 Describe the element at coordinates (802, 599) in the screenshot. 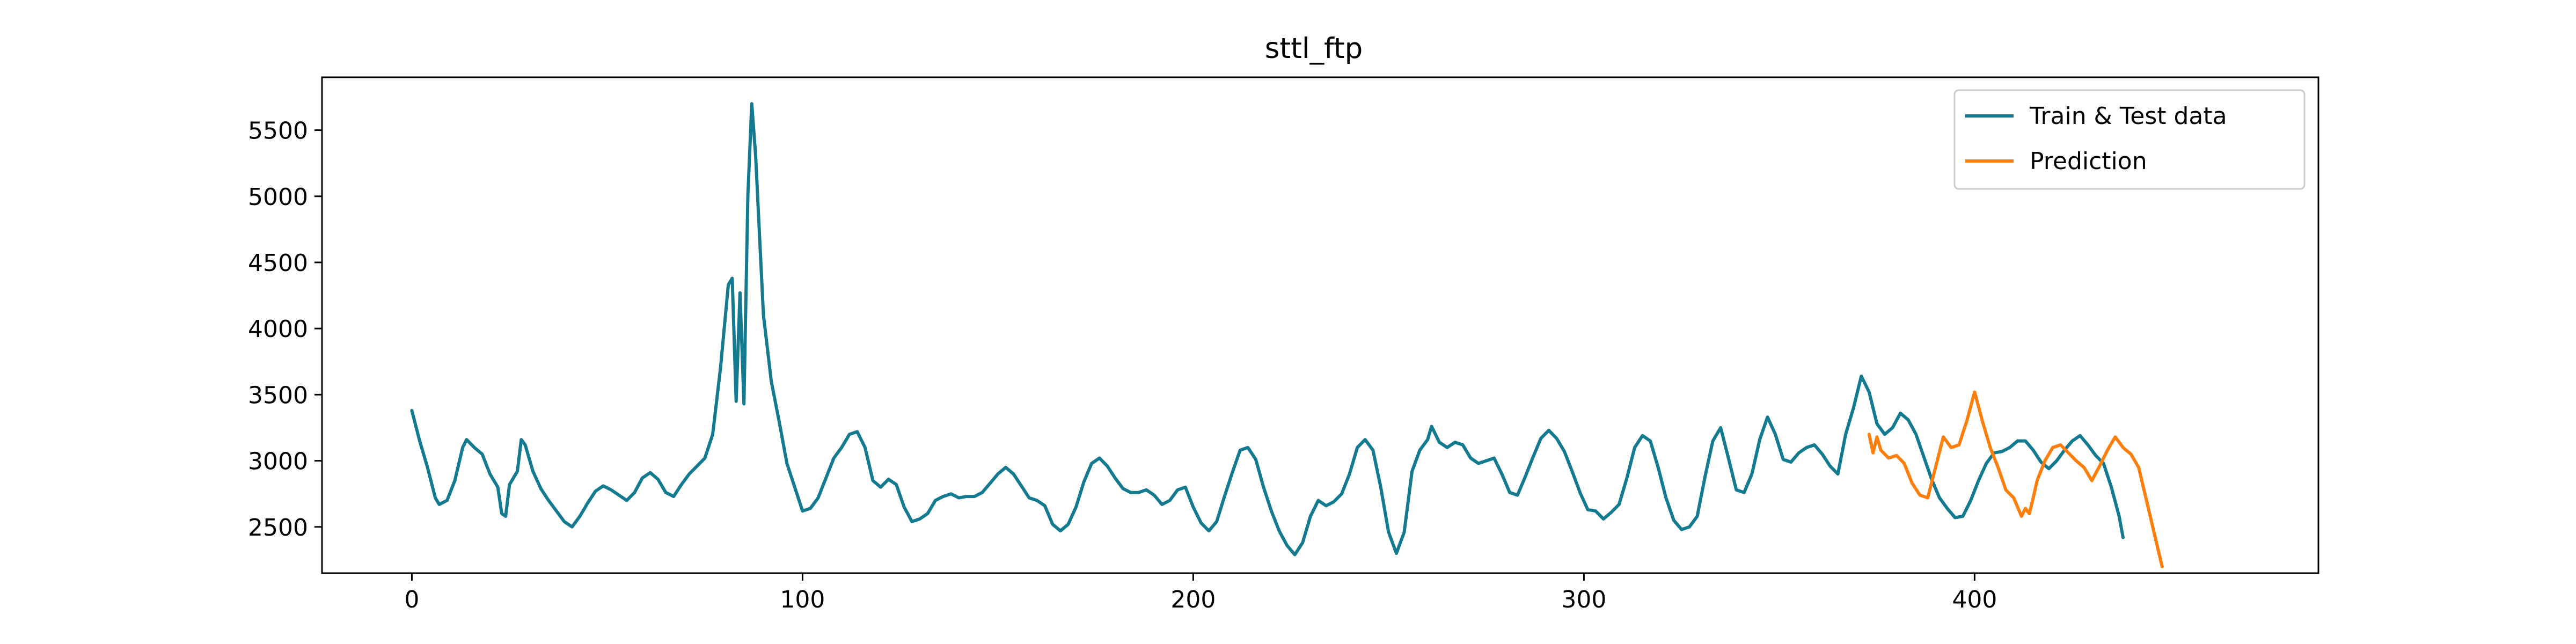

I see `x-tick-label: 100` at that location.